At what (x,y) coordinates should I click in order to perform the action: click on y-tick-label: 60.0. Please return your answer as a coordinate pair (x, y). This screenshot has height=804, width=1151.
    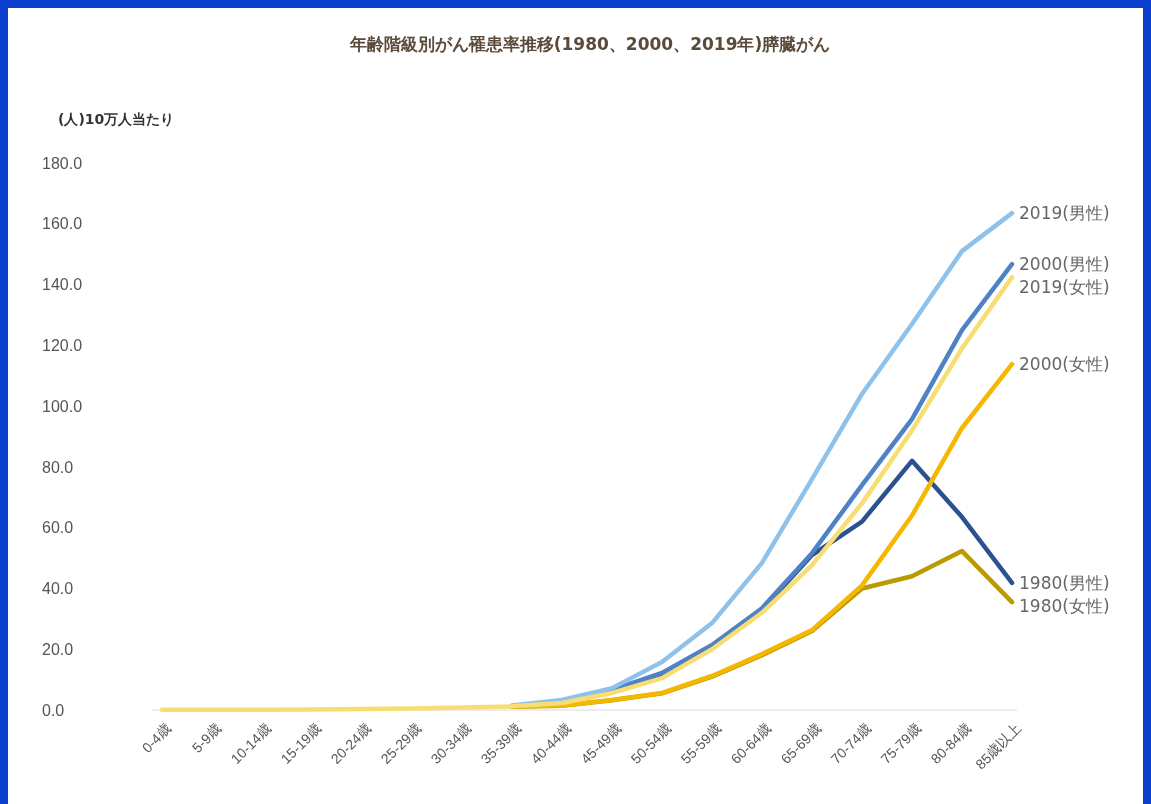
    Looking at the image, I should click on (58, 528).